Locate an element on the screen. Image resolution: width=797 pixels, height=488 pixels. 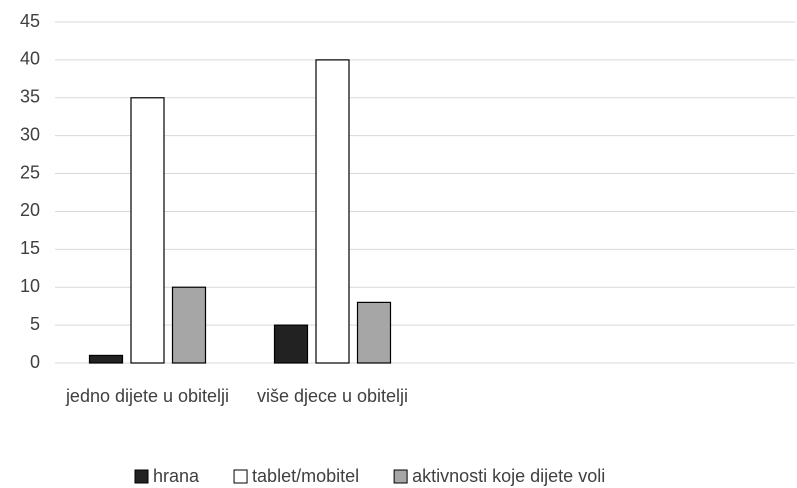
y-tick-label: 5 is located at coordinates (35, 324).